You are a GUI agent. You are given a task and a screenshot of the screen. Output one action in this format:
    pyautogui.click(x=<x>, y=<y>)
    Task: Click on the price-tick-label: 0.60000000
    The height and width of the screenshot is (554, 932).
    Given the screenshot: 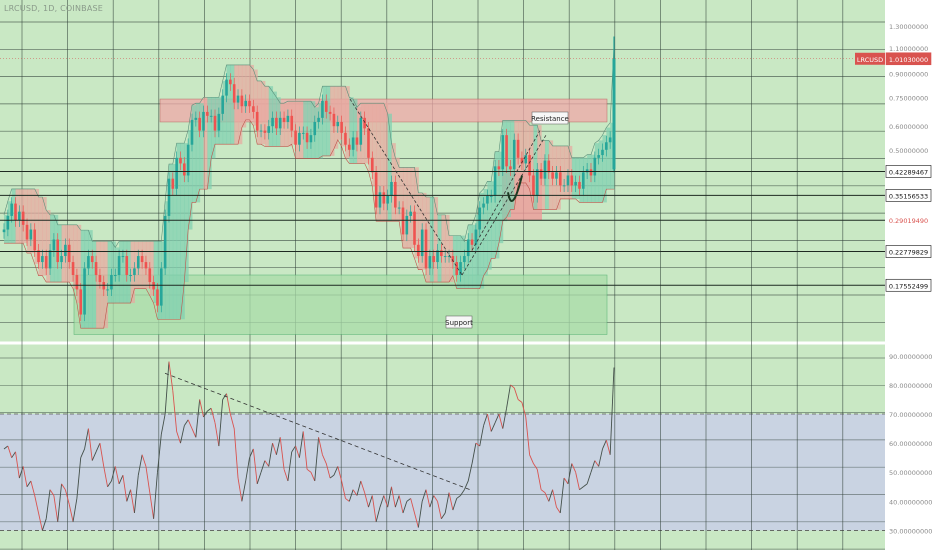 What is the action you would take?
    pyautogui.click(x=908, y=127)
    